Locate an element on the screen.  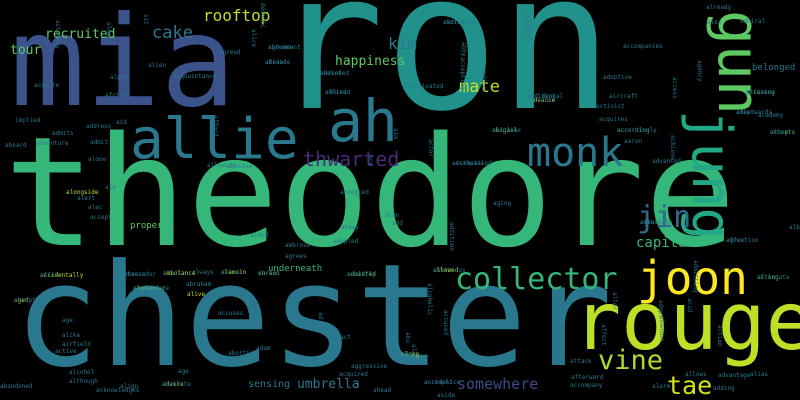
word: age is located at coordinates (183, 371).